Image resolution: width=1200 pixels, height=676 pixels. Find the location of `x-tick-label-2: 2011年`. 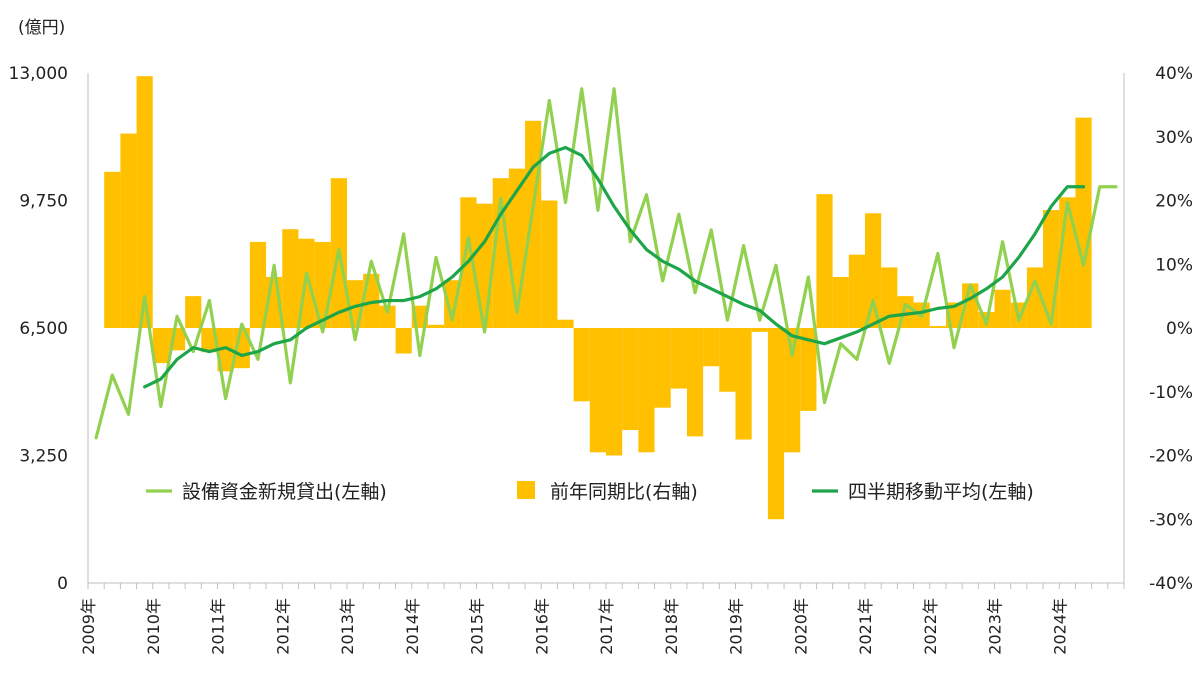

x-tick-label-2: 2011年 is located at coordinates (218, 626).